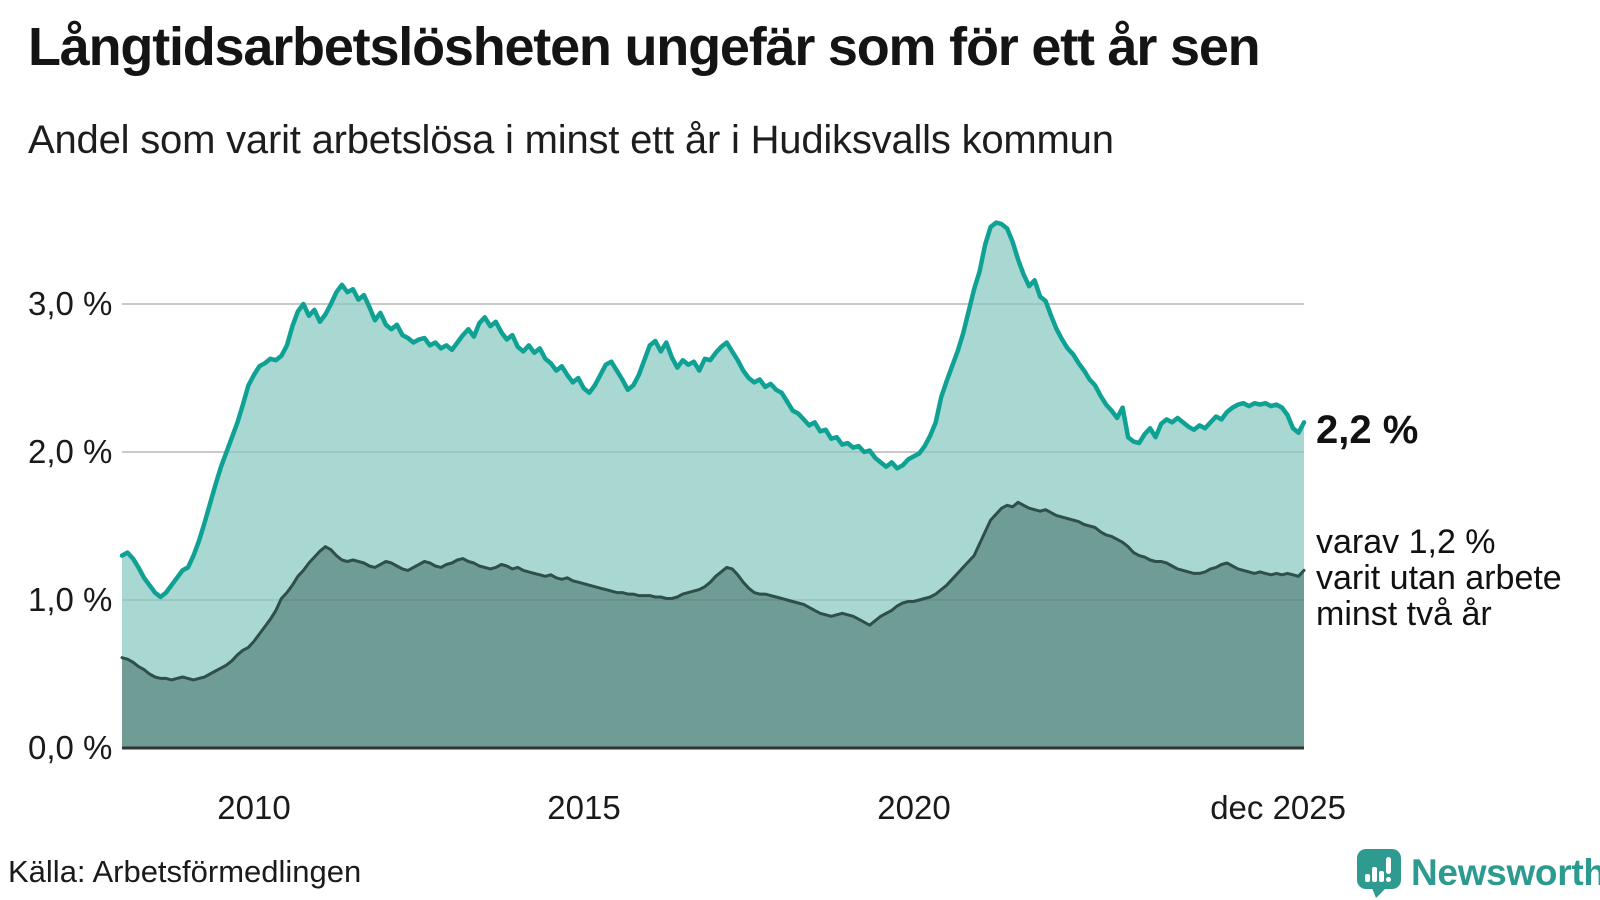  I want to click on subset-annotation-line-2: varit utan arbete, so click(1439, 578).